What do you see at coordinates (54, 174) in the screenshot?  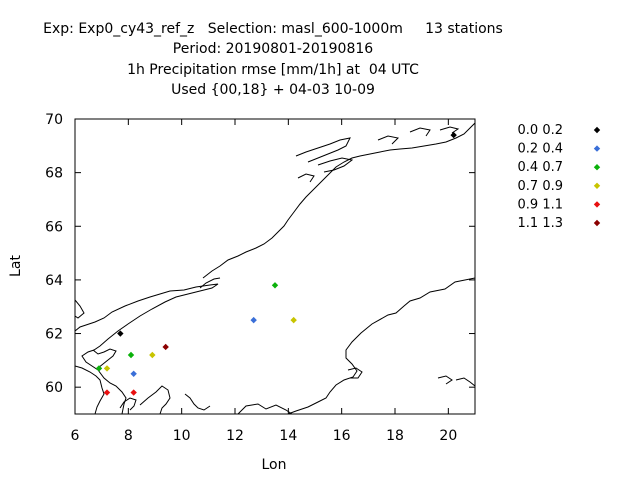 I see `y-tick-label: 68` at bounding box center [54, 174].